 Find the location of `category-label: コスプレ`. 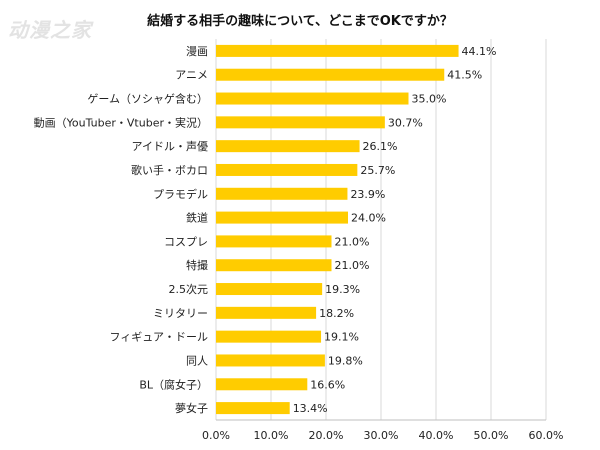

category-label: コスプレ is located at coordinates (186, 241).